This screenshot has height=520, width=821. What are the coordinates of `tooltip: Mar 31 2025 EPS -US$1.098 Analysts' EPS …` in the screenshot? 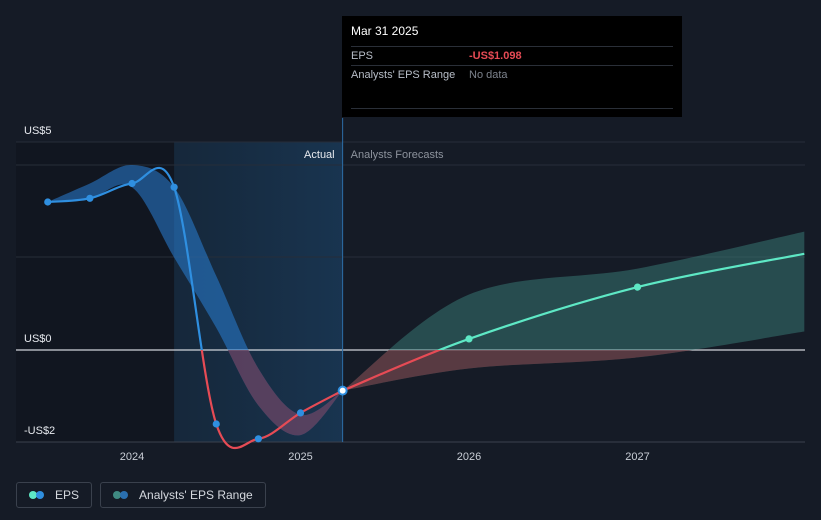 It's located at (512, 66).